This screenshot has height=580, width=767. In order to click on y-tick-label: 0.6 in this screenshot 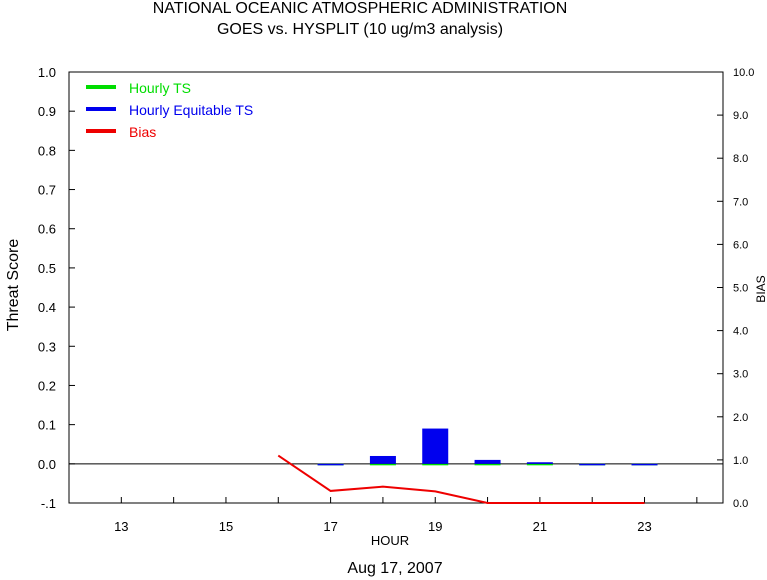, I will do `click(47, 229)`.